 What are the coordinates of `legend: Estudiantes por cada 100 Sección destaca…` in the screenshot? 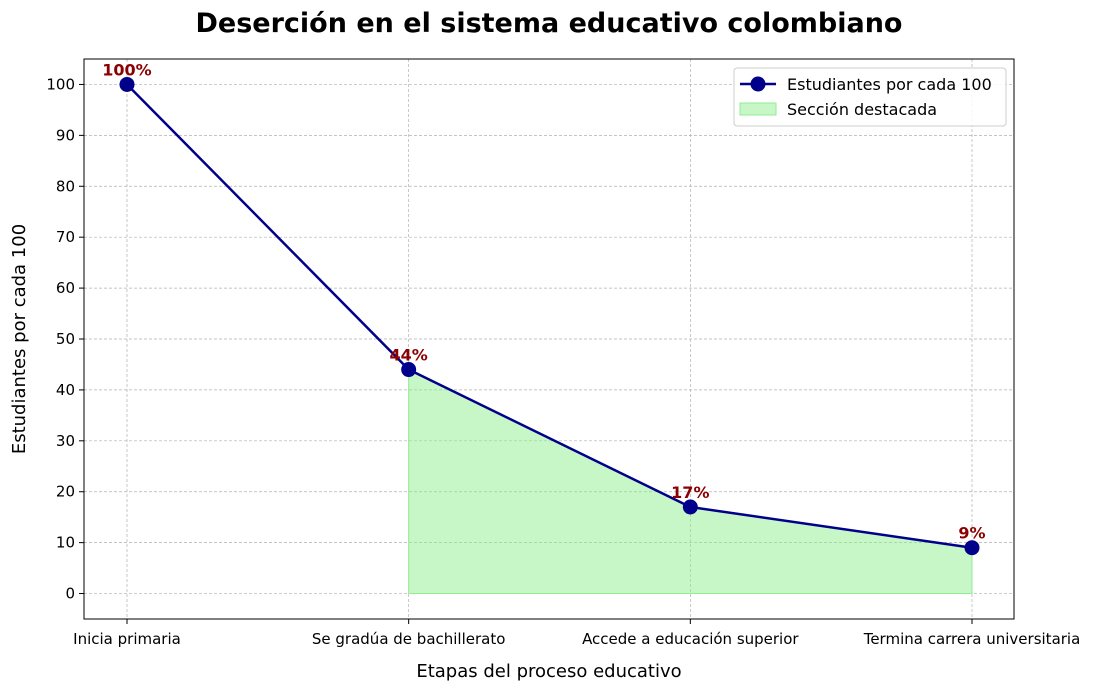 It's located at (870, 97).